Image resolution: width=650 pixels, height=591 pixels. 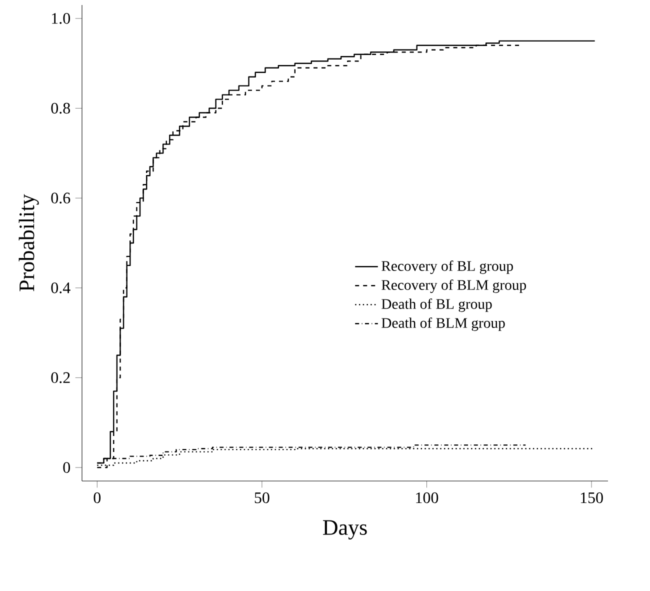 What do you see at coordinates (60, 198) in the screenshot?
I see `y-tick-label: 0.6` at bounding box center [60, 198].